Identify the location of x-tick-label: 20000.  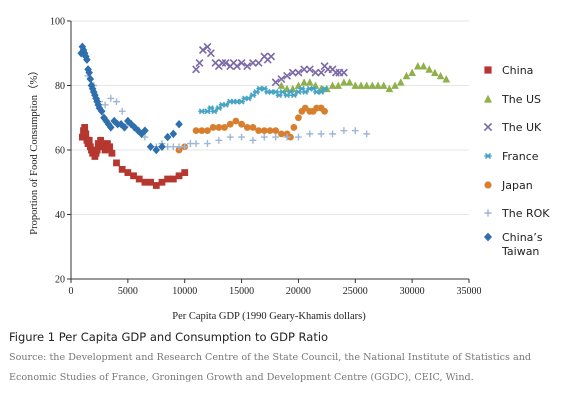
(298, 291).